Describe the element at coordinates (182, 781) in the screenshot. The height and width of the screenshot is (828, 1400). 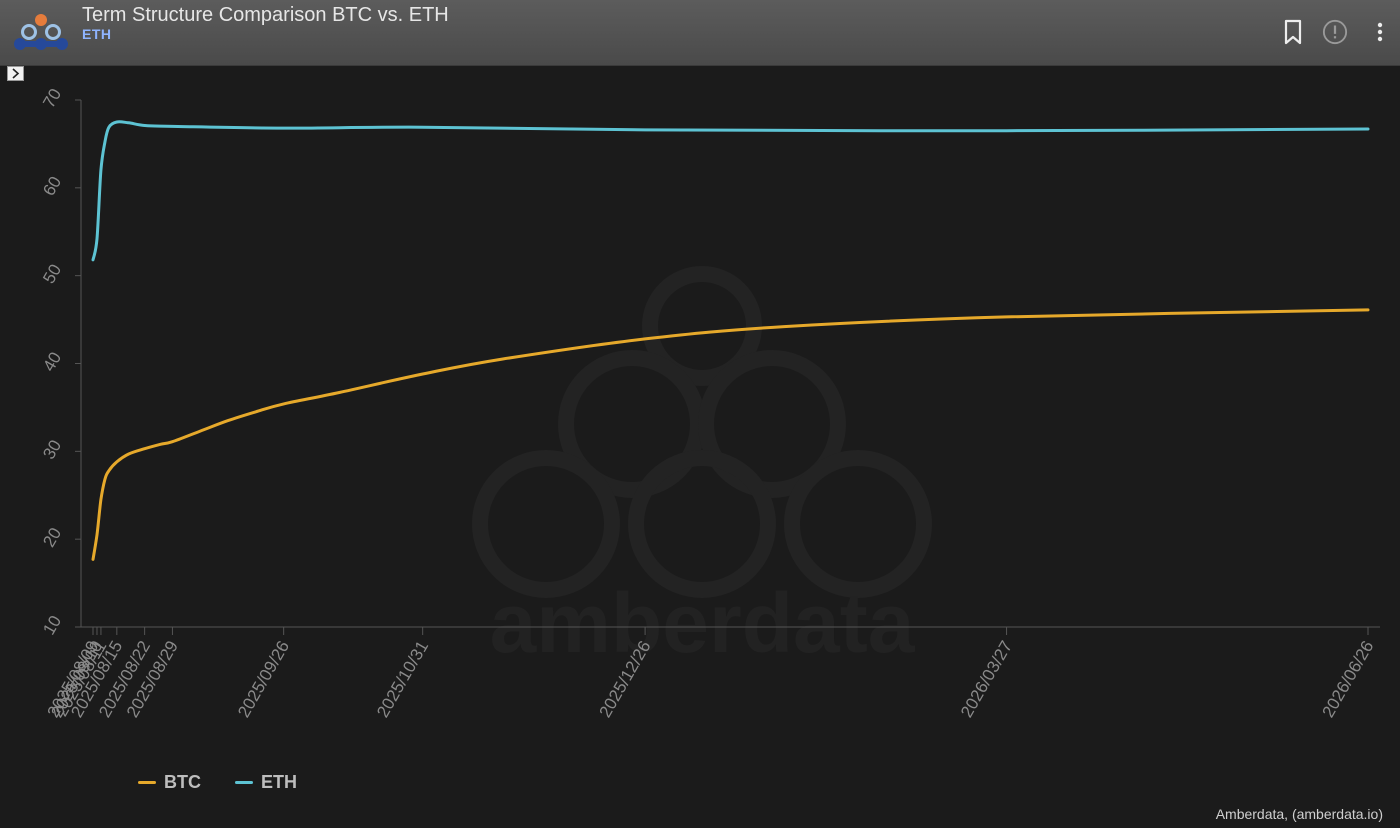
I see `legend-label-btc: BTC` at that location.